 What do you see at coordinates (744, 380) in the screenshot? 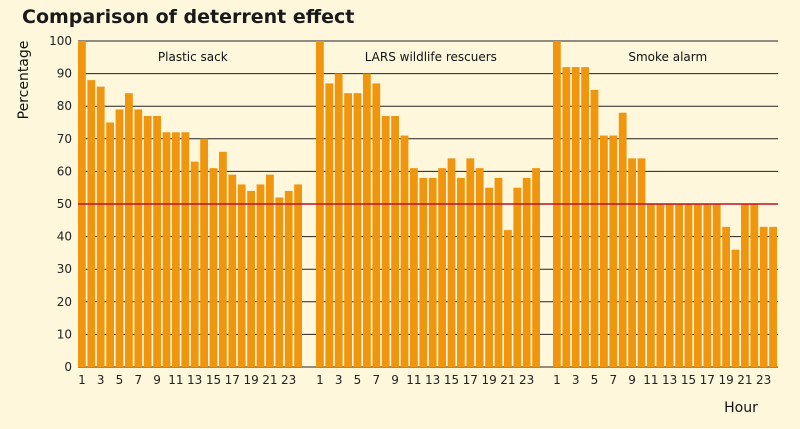
I see `x-tick-label-3-21: 21` at bounding box center [744, 380].